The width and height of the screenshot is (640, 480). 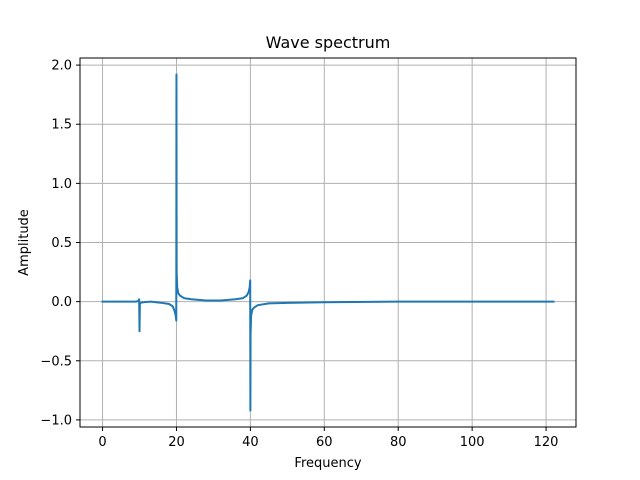 What do you see at coordinates (398, 442) in the screenshot?
I see `x-tick-label: 80` at bounding box center [398, 442].